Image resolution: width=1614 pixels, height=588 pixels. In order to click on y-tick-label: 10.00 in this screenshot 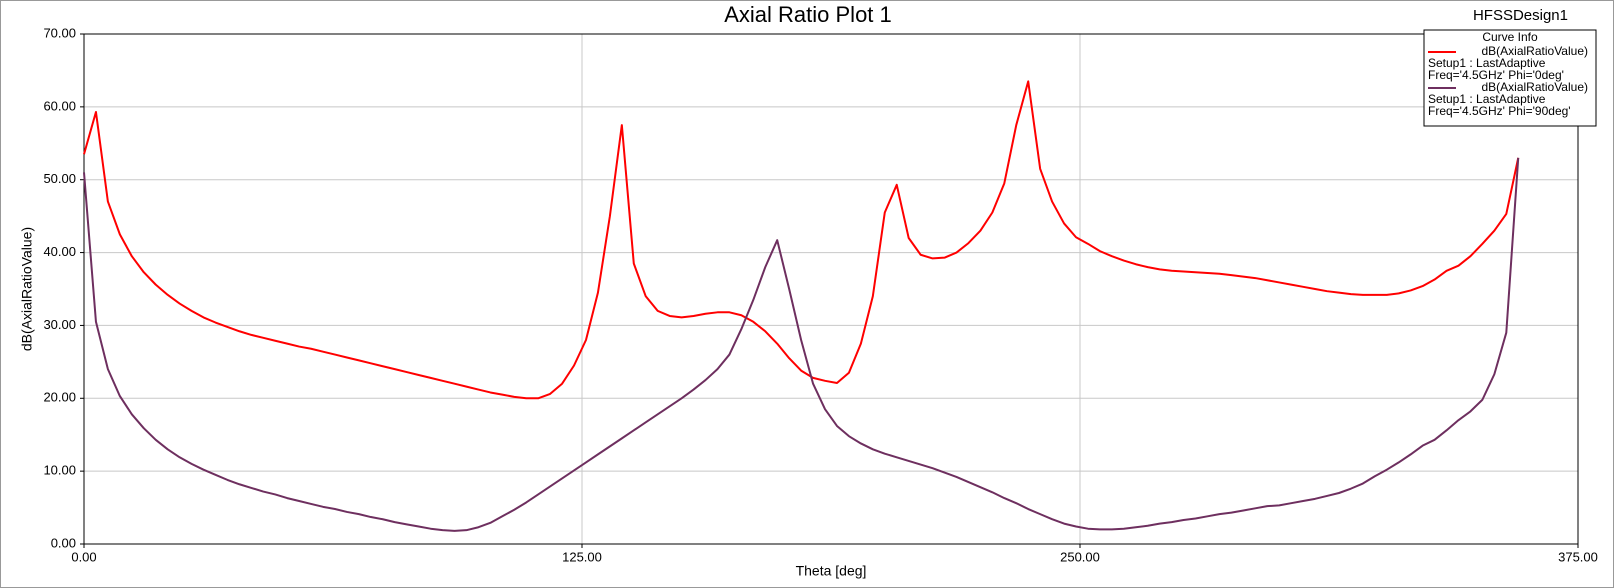, I will do `click(59, 470)`.